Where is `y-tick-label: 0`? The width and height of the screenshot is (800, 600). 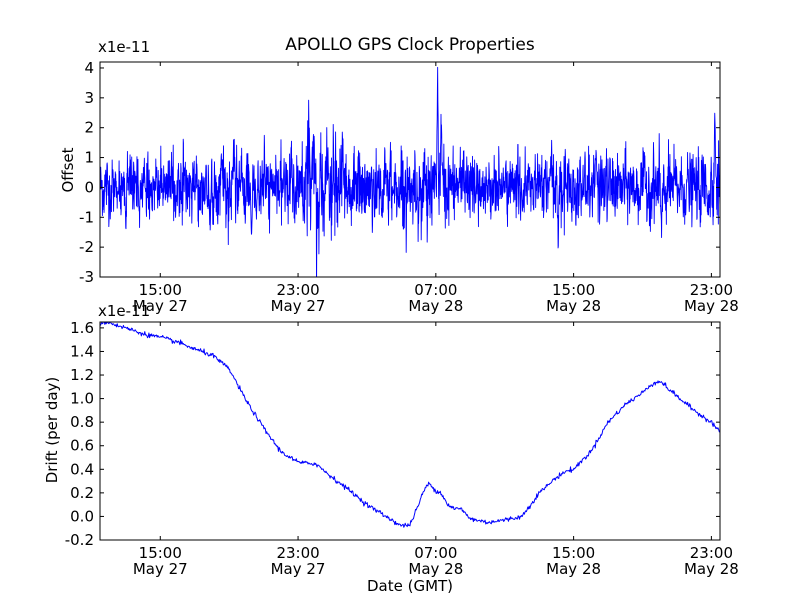
y-tick-label: 0 is located at coordinates (89, 187).